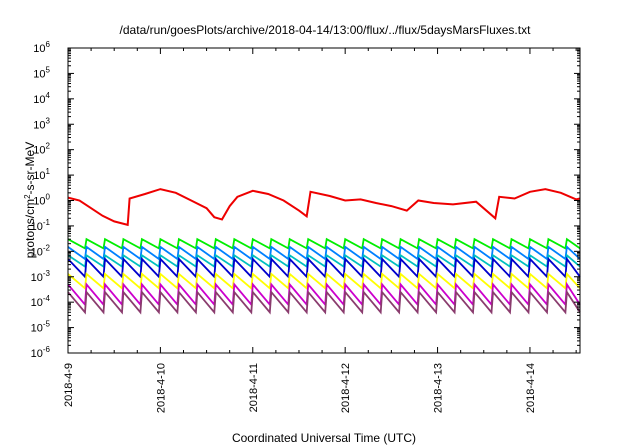 The width and height of the screenshot is (640, 448). I want to click on x-tick-label: 2018-4-12, so click(346, 388).